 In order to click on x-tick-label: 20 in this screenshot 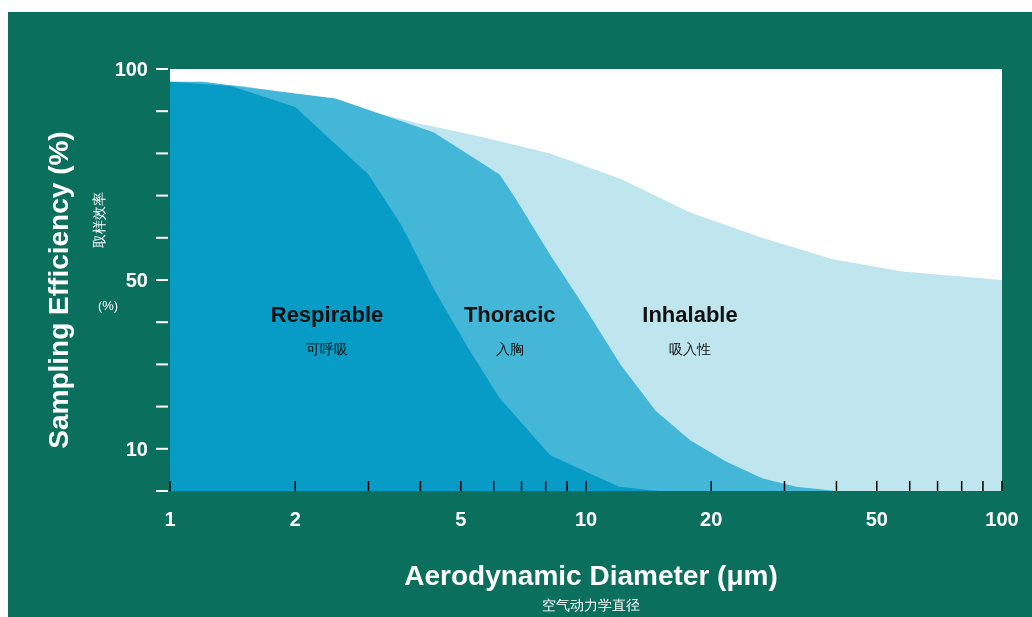, I will do `click(711, 519)`.